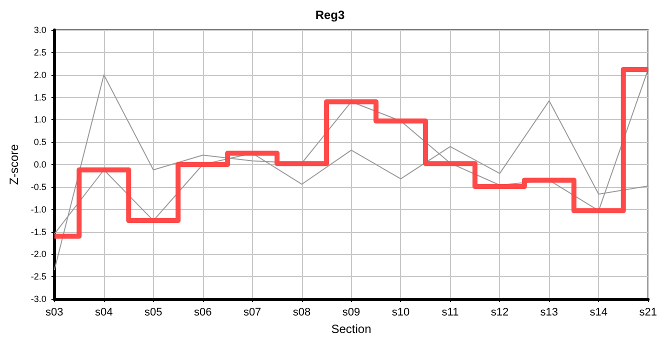  Describe the element at coordinates (14, 164) in the screenshot. I see `y-axis-title: Z-score` at that location.